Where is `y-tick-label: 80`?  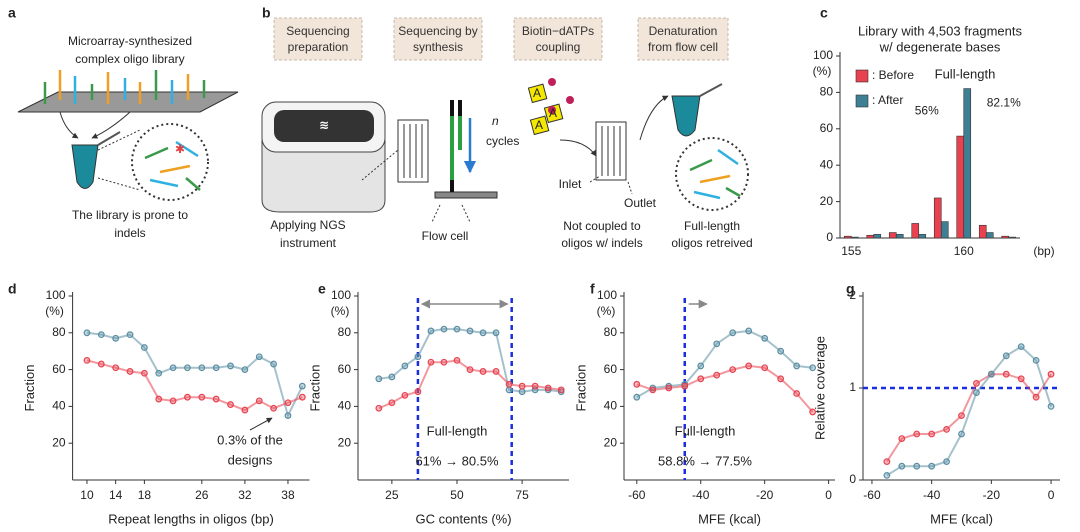 y-tick-label: 80 is located at coordinates (827, 92).